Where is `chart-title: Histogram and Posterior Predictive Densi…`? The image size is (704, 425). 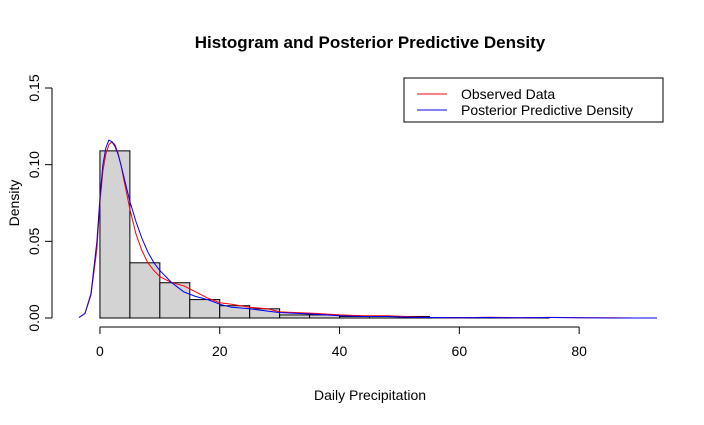 chart-title: Histogram and Posterior Predictive Densi… is located at coordinates (370, 42).